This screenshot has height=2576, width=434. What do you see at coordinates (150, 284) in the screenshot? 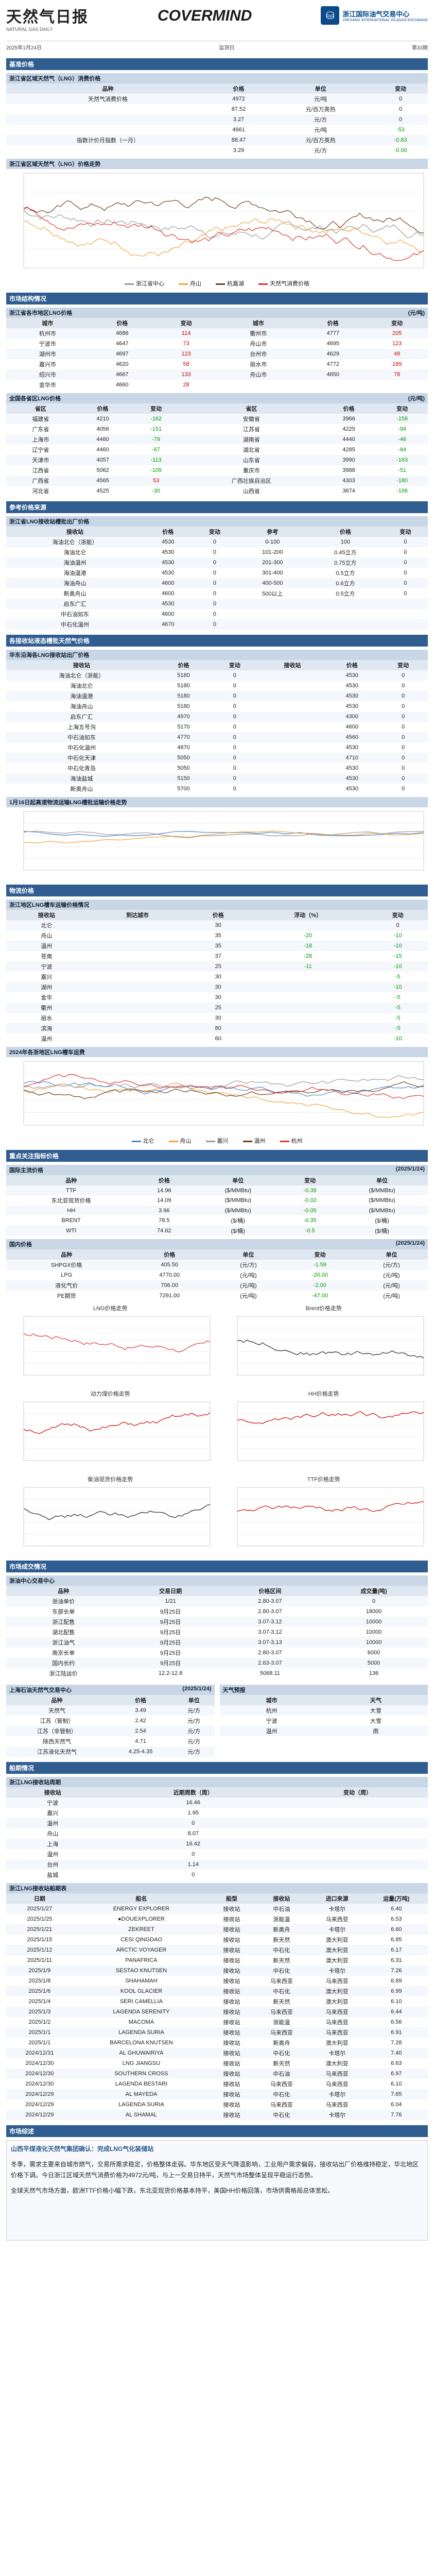
I see `legend-label: 浙江省中心` at bounding box center [150, 284].